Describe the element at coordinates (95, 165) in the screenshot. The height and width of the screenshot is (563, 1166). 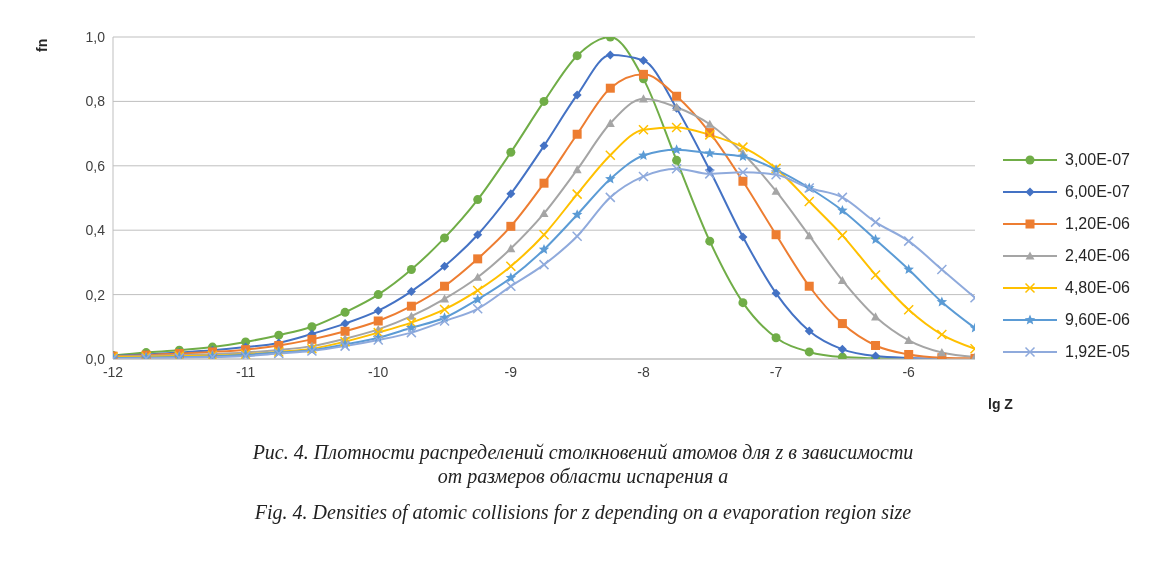
I see `y-tick-label: 0,6` at that location.